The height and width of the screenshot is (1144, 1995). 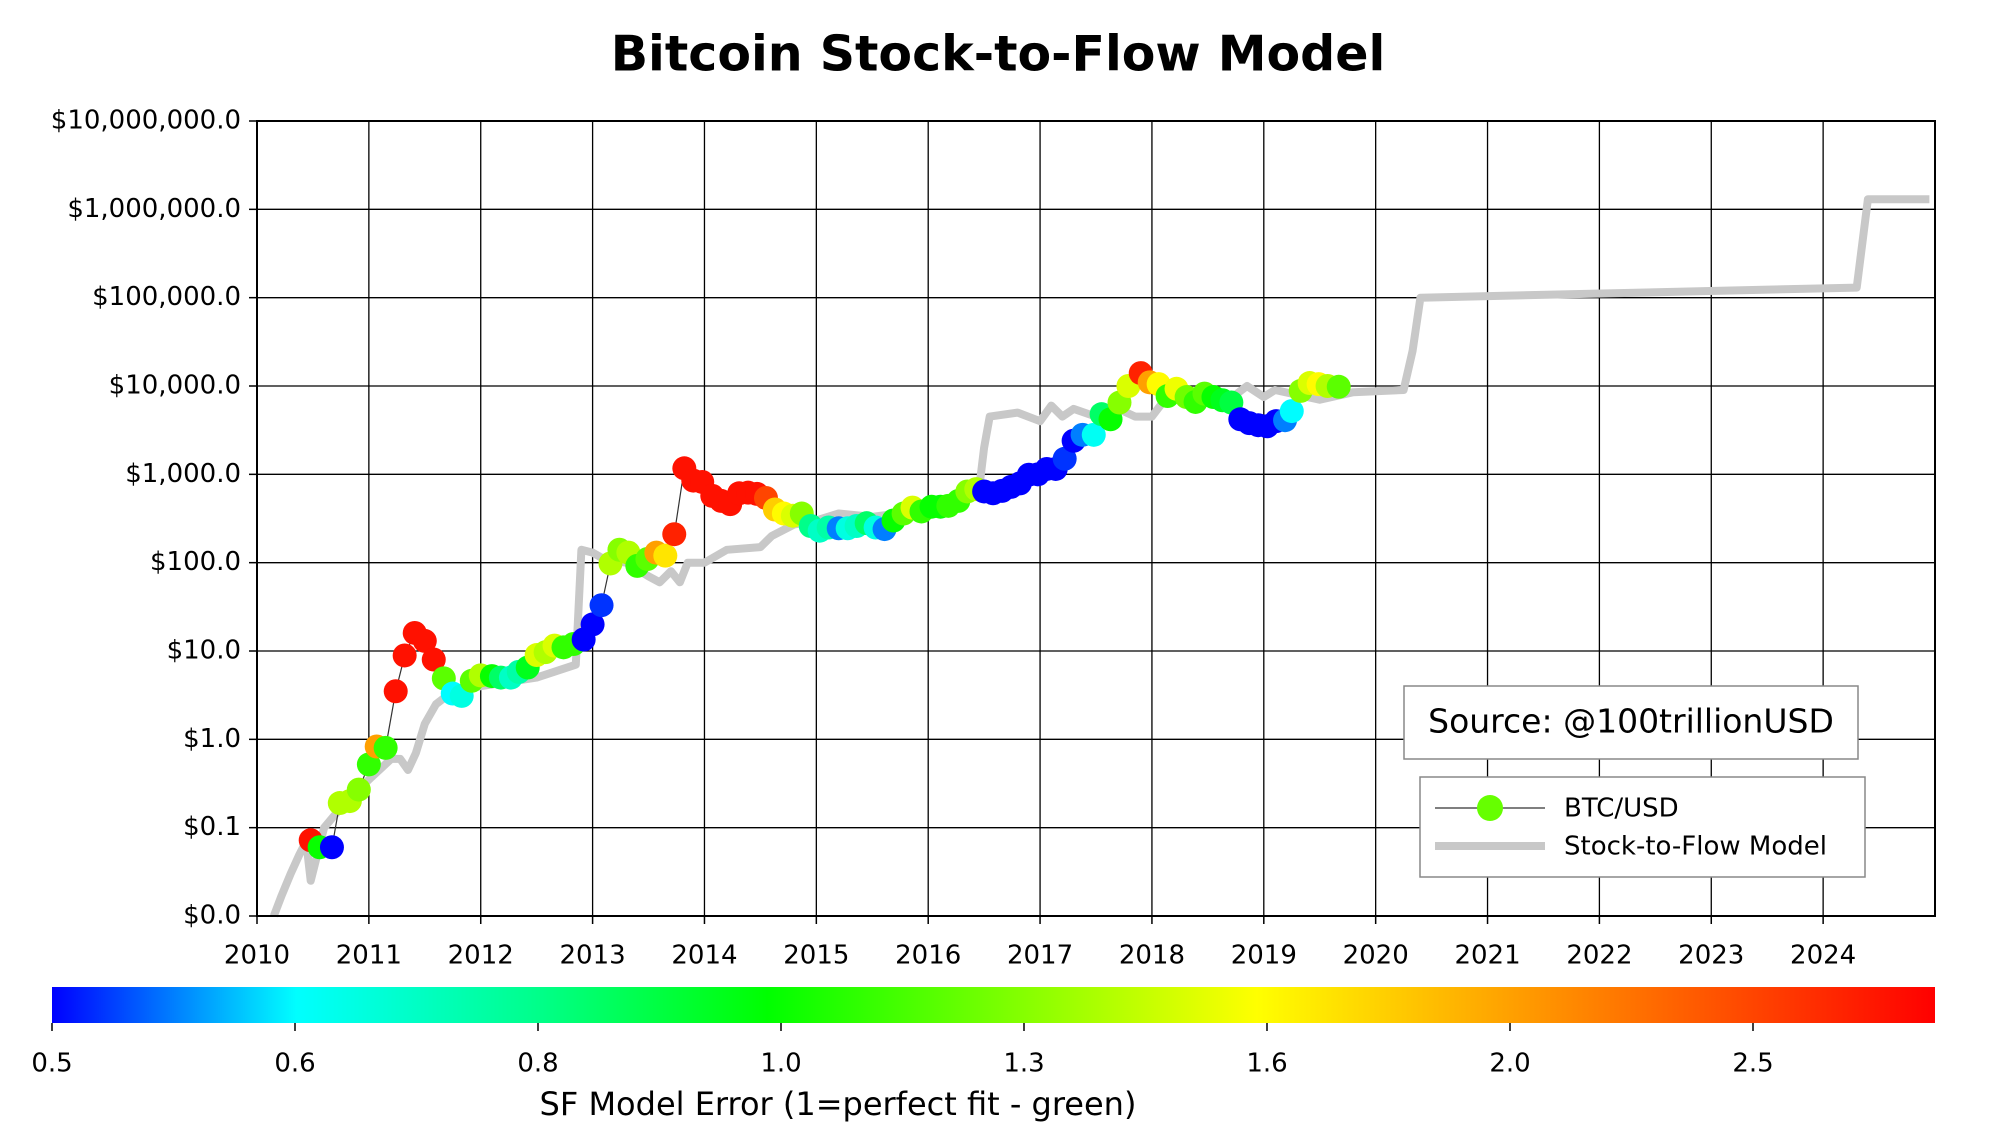 I want to click on x-tick-label: 2017, so click(x=1040, y=956).